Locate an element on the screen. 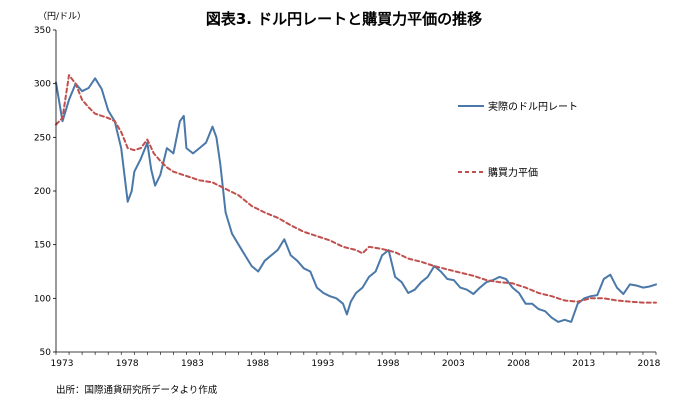  x-tick-label: 2003 is located at coordinates (453, 364).